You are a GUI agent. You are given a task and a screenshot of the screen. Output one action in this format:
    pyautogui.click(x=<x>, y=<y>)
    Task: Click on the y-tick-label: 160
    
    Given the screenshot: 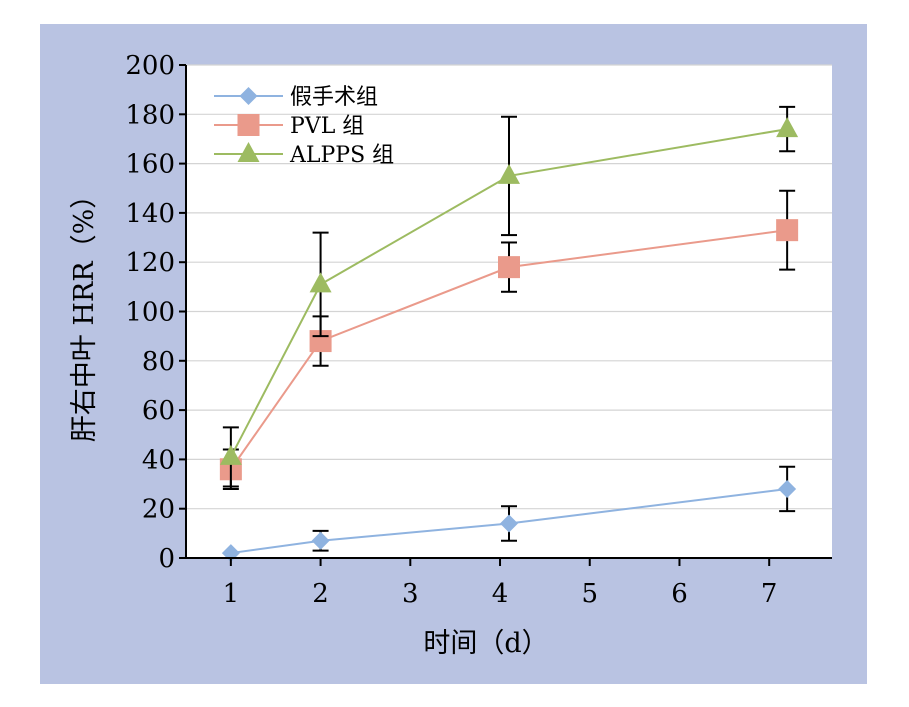 What is the action you would take?
    pyautogui.click(x=150, y=165)
    